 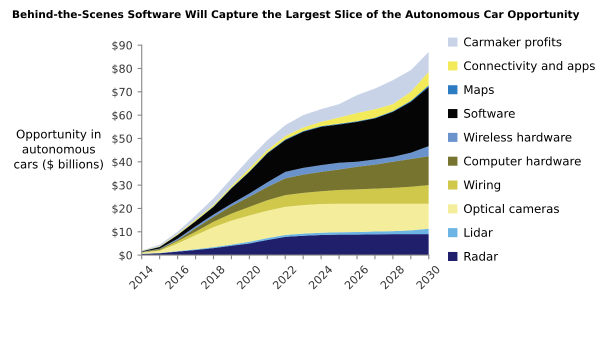 I want to click on legend-label: Wiring, so click(x=482, y=186).